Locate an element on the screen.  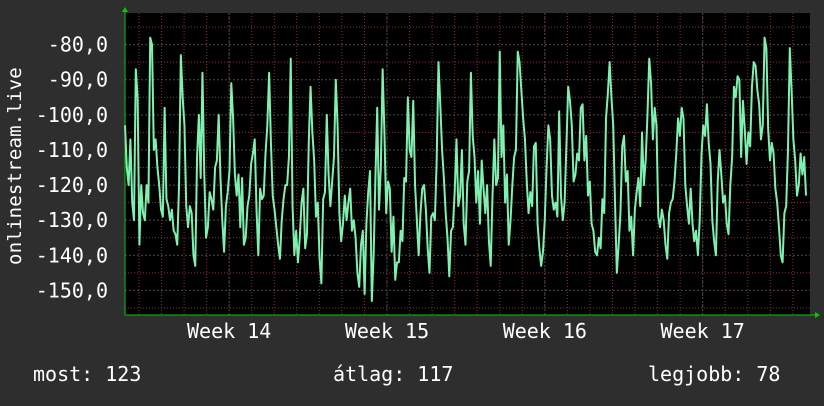
y-tick-label: -90,0 is located at coordinates (78, 80).